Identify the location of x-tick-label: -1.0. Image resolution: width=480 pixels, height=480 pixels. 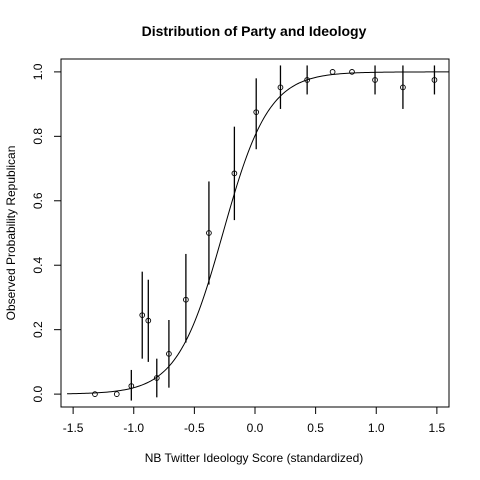
(133, 428).